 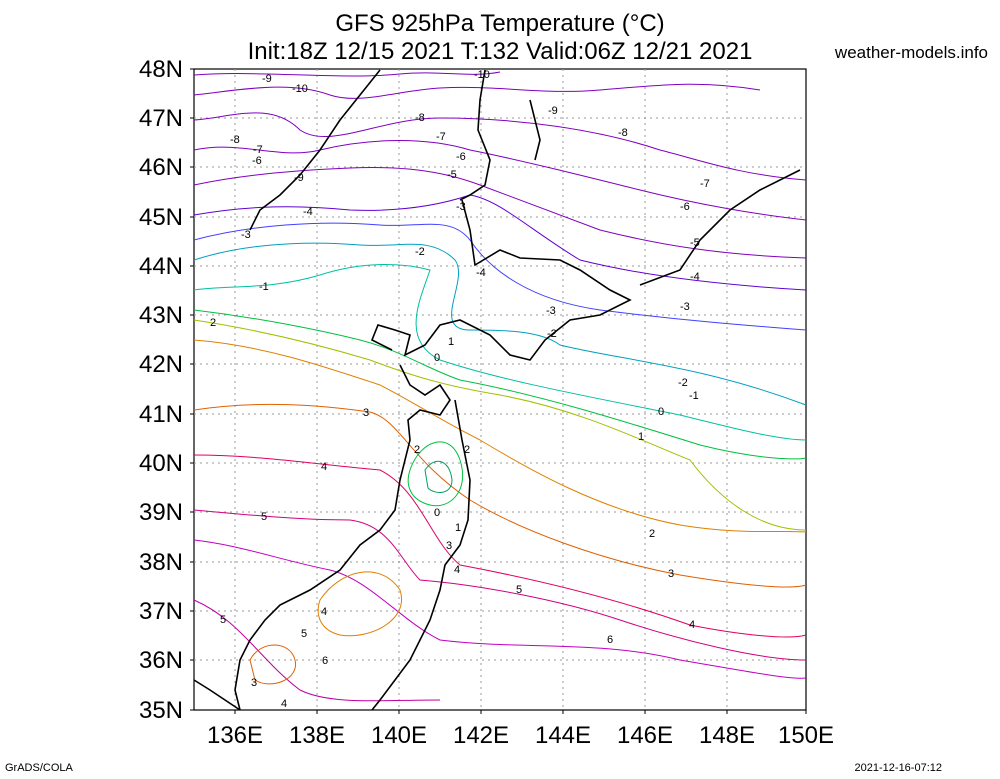 What do you see at coordinates (160, 611) in the screenshot?
I see `lat-label: 37N` at bounding box center [160, 611].